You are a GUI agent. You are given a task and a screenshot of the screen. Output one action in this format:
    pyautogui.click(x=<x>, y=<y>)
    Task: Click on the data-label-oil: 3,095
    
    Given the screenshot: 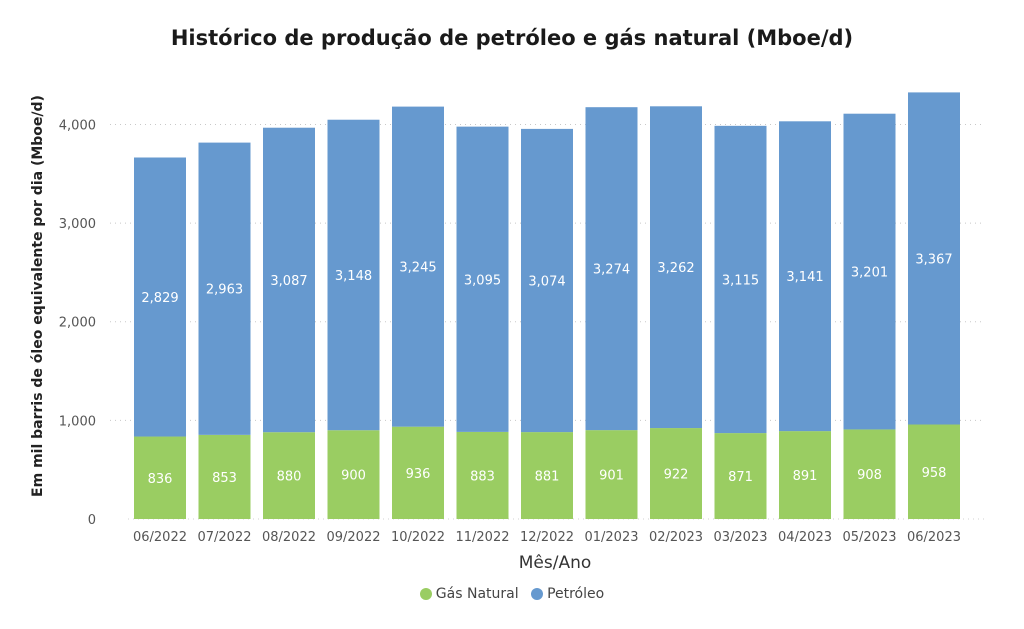 What is the action you would take?
    pyautogui.click(x=482, y=280)
    